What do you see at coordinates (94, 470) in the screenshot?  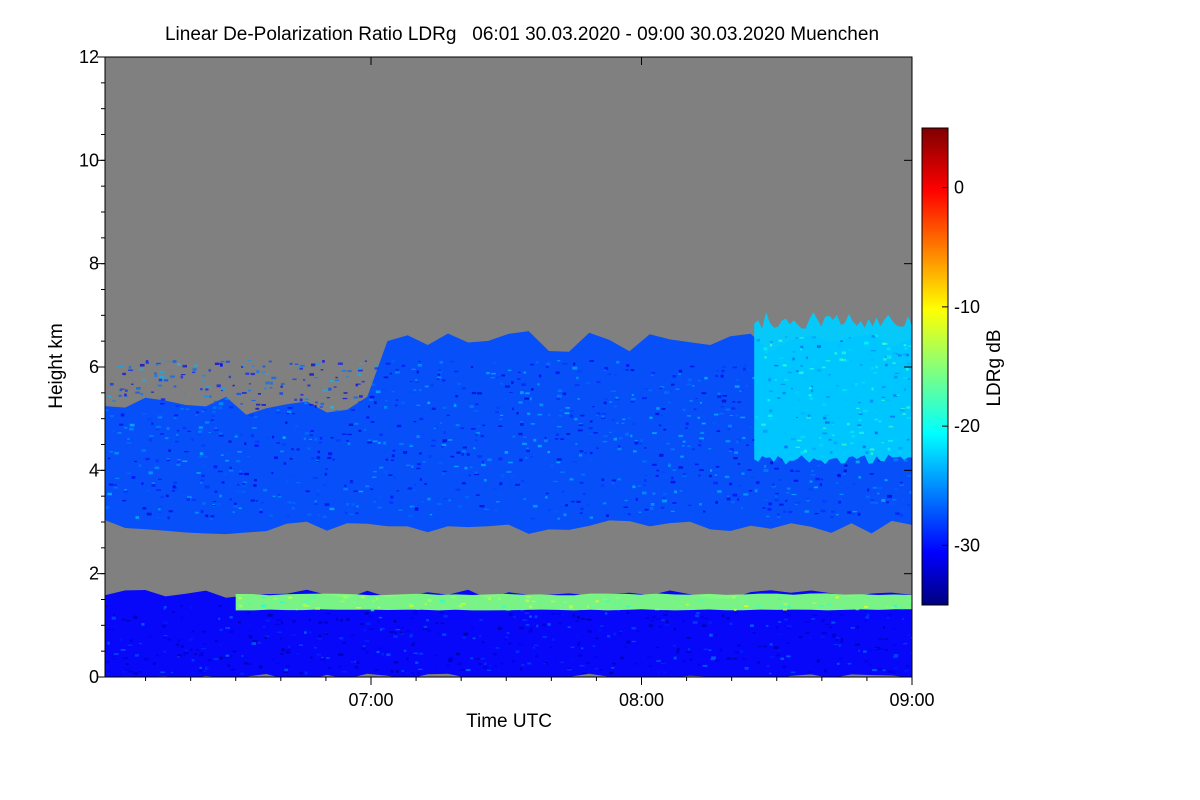 I see `y-tick-label: 4` at bounding box center [94, 470].